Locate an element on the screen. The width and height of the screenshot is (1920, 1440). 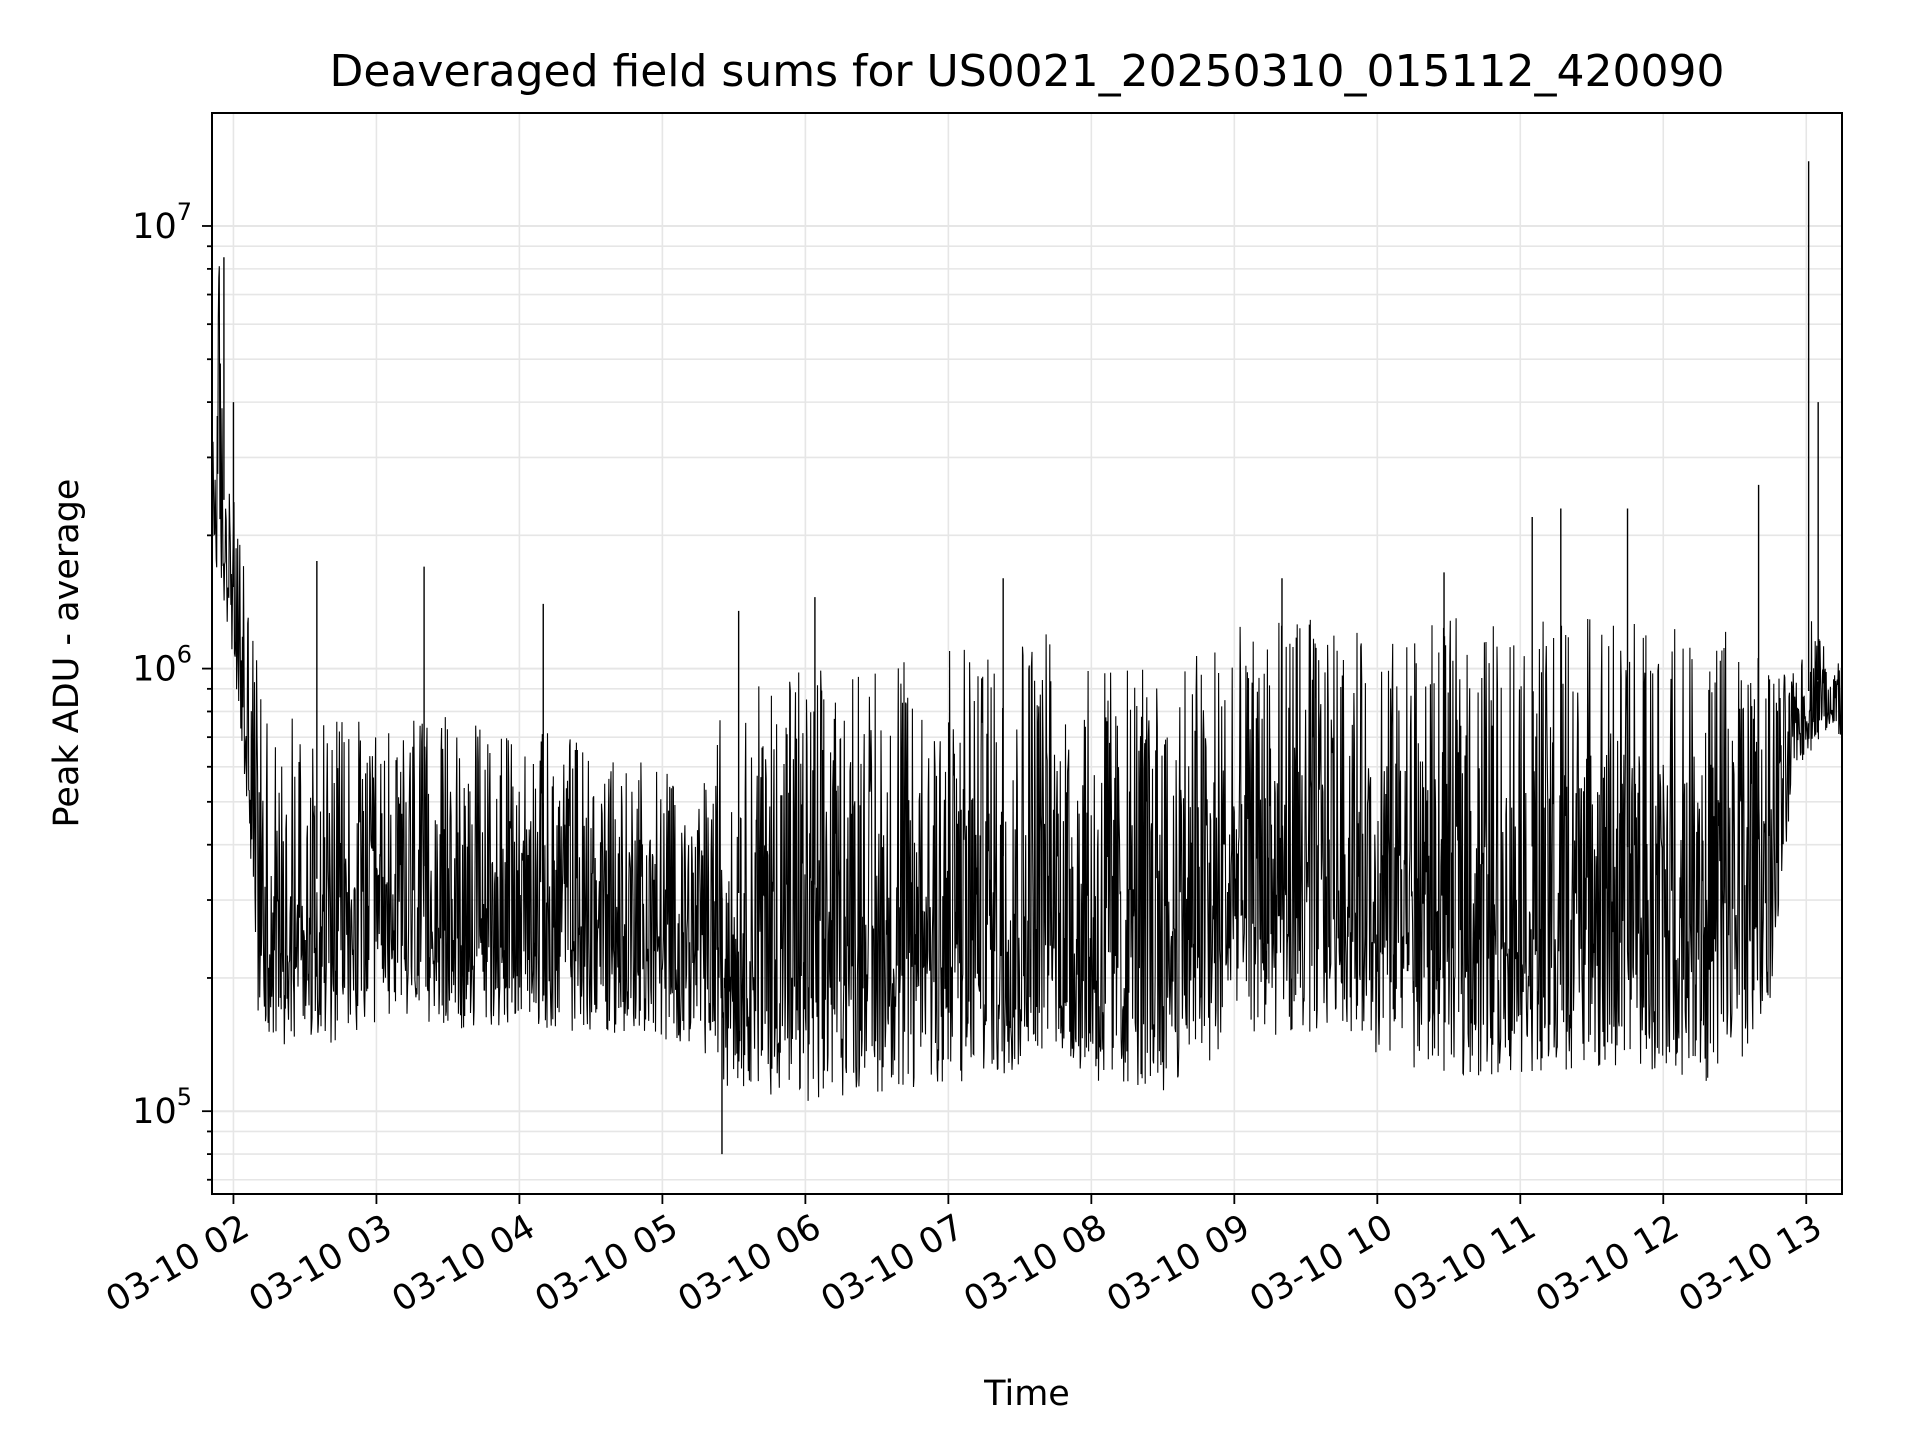
y-axis-label: Peak ADU - average is located at coordinates (67, 653).